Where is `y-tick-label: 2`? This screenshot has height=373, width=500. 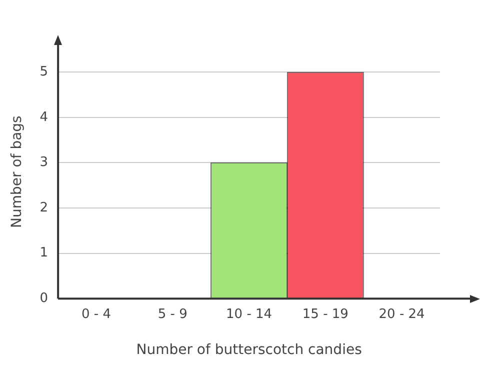 y-tick-label: 2 is located at coordinates (44, 208).